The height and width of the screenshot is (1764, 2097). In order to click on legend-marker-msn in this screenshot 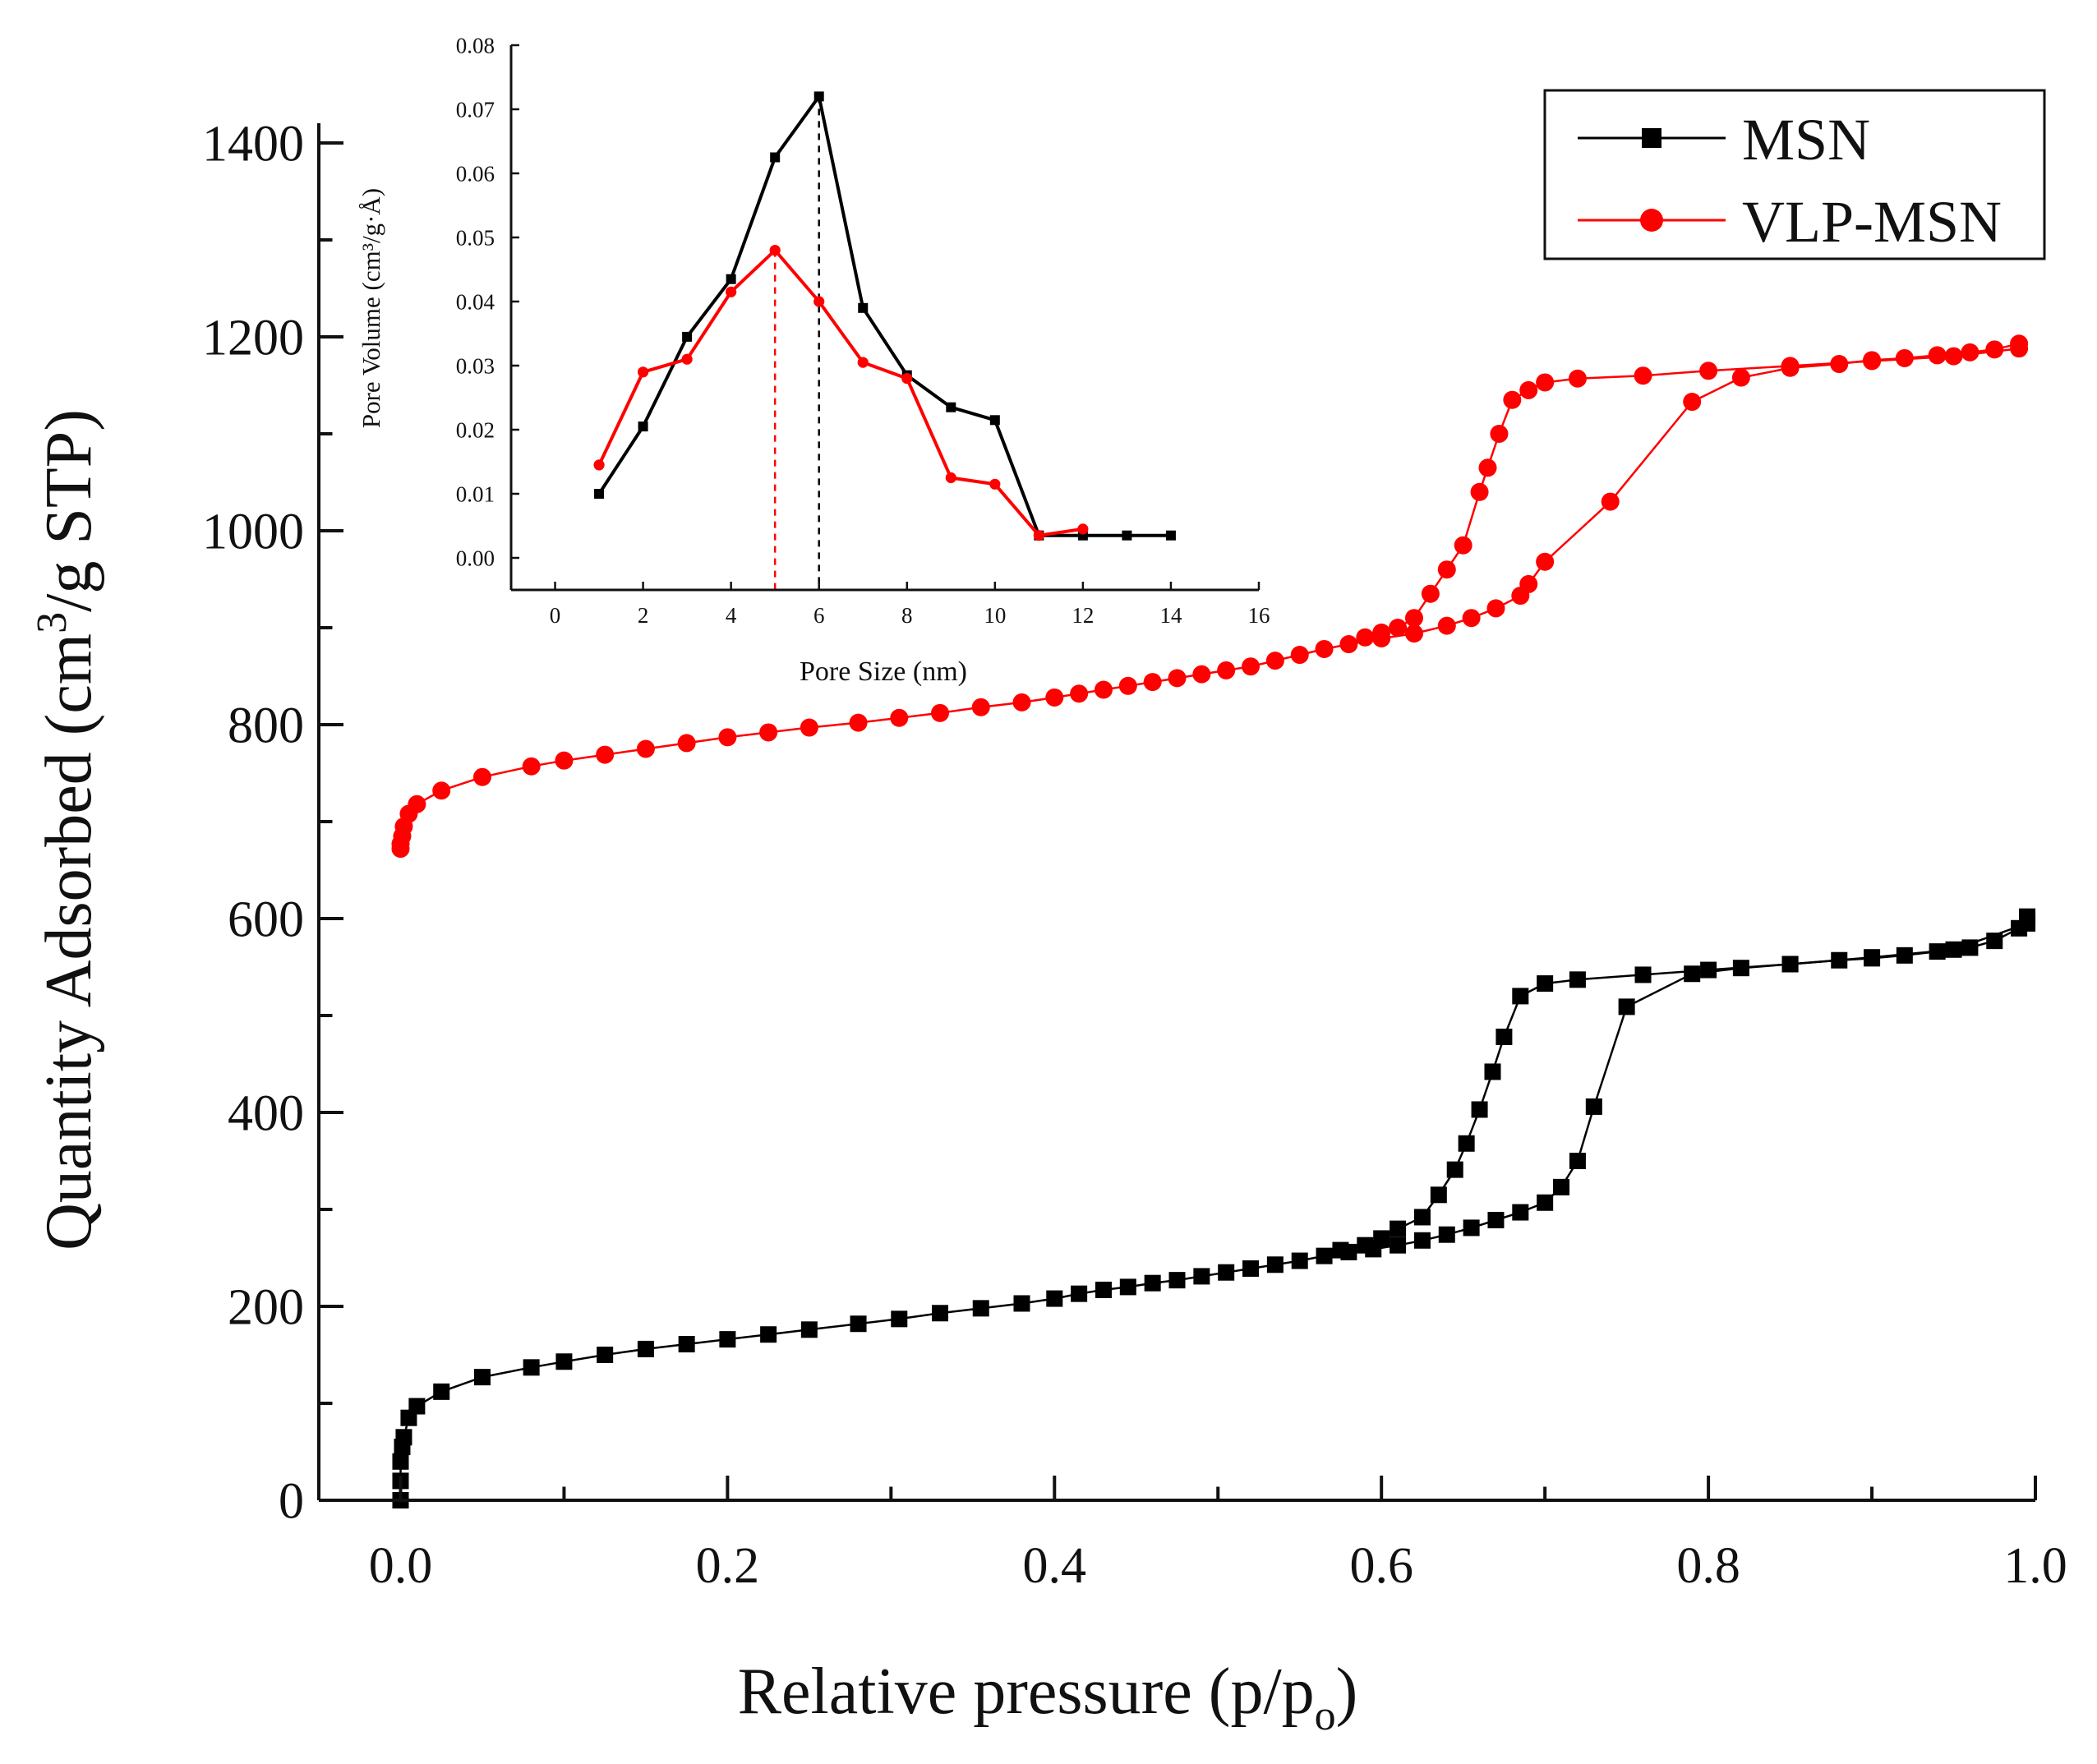, I will do `click(1652, 138)`.